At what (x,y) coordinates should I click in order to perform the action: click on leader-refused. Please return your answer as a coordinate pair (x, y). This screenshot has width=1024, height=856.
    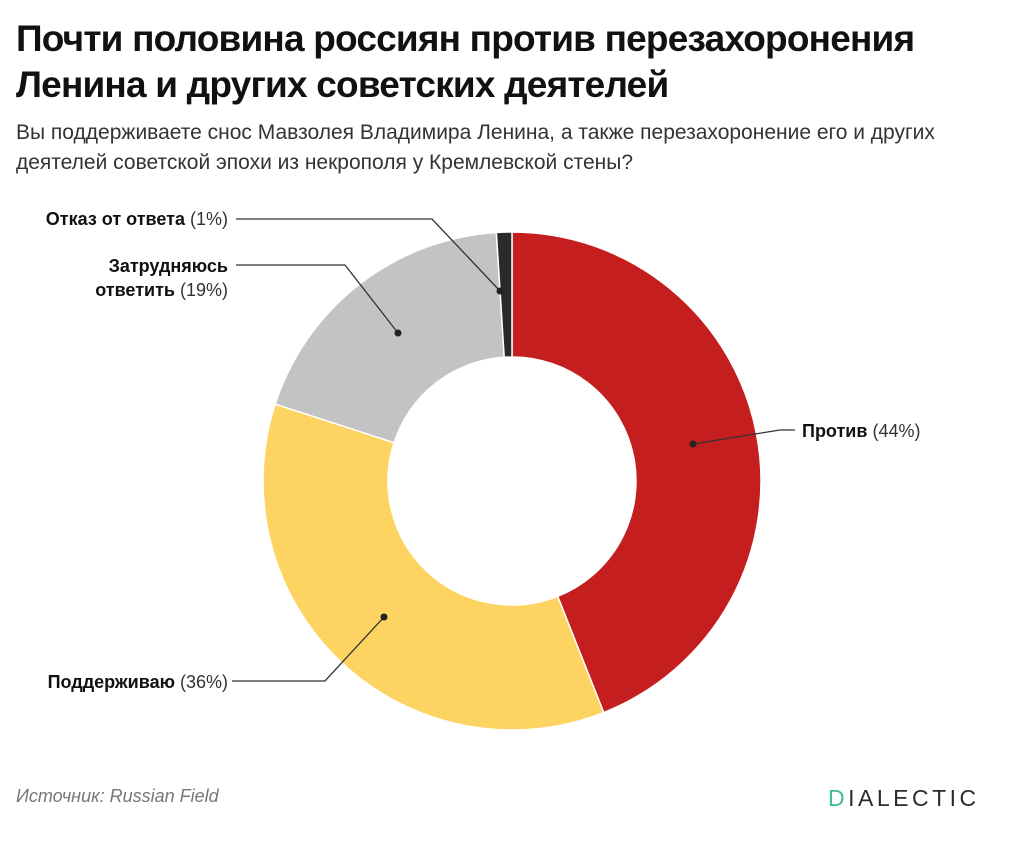
    Looking at the image, I should click on (368, 255).